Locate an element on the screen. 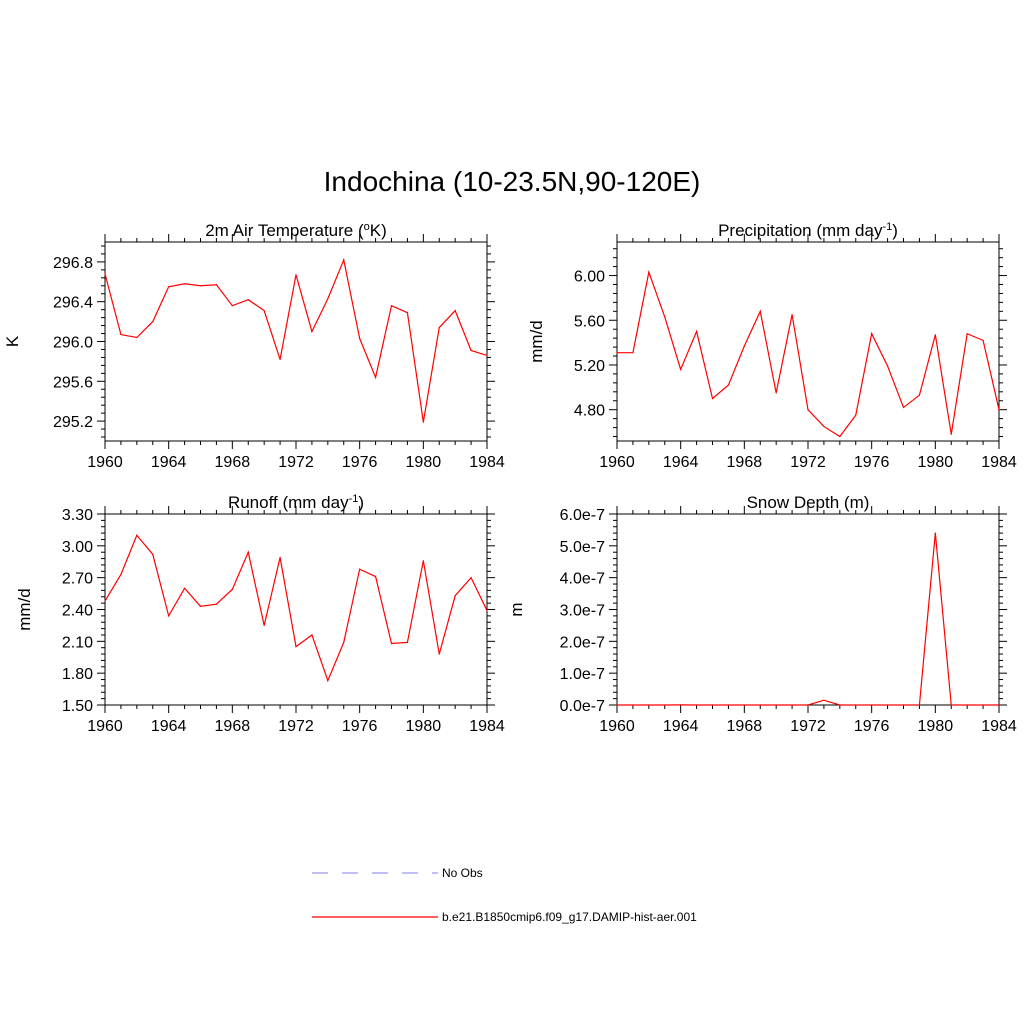  y-tick-label: 3.0e-7 is located at coordinates (582, 611).